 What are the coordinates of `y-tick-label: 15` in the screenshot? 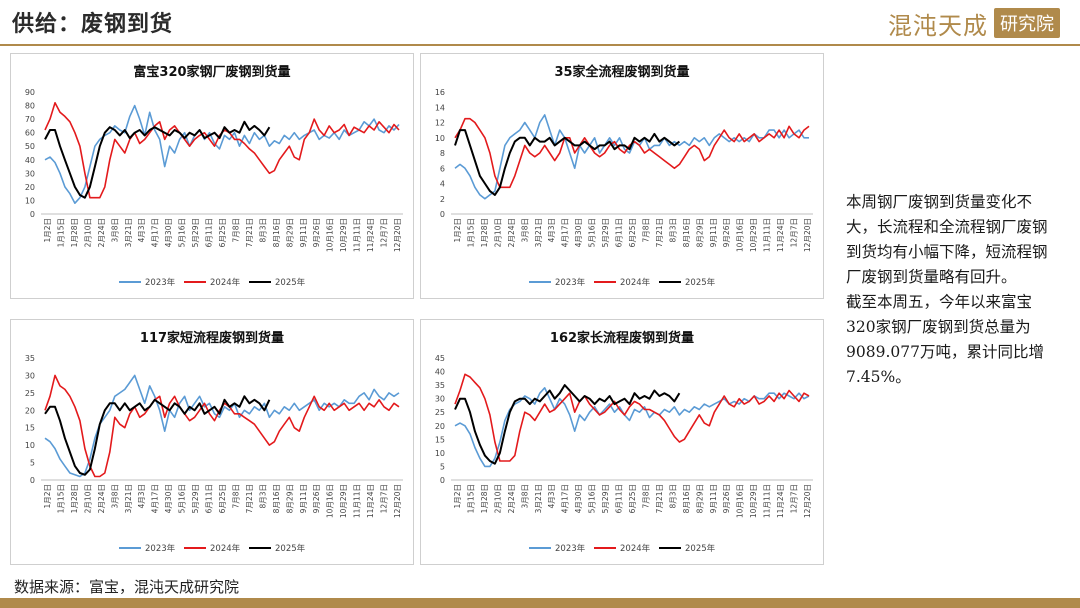 It's located at (440, 439).